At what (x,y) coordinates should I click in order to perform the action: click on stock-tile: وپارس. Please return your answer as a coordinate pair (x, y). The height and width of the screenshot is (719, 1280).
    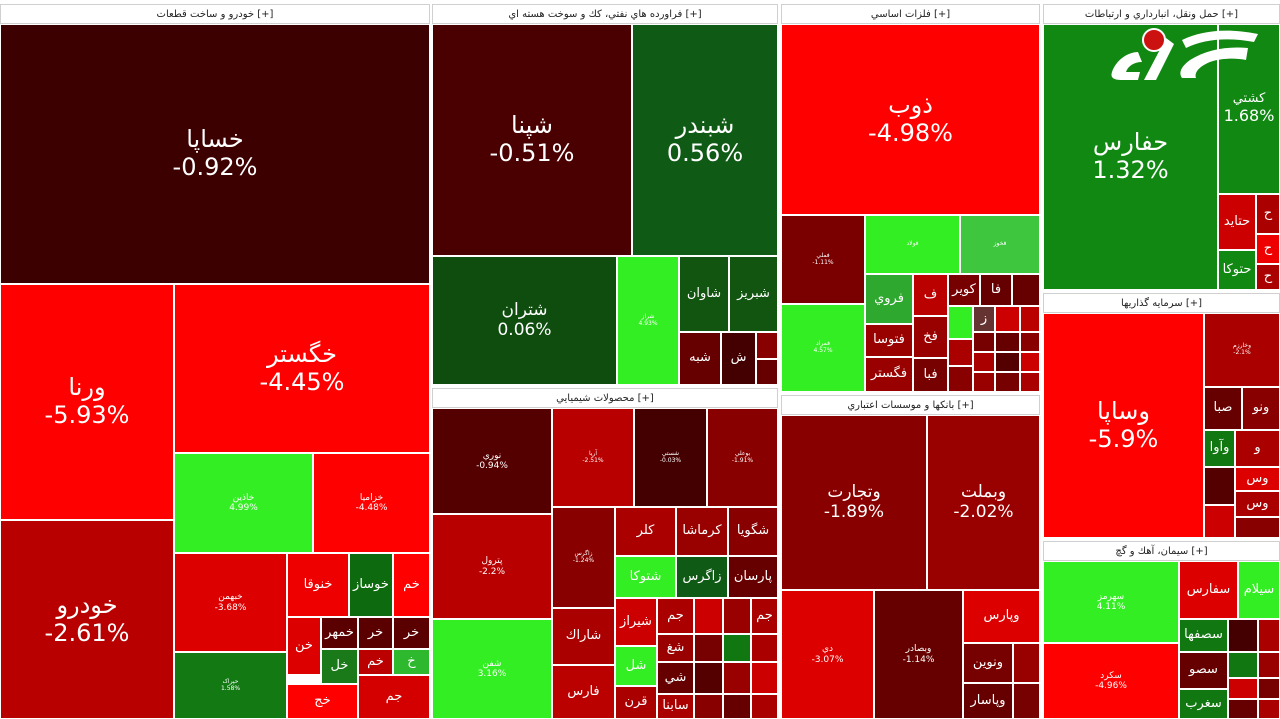
    Looking at the image, I should click on (1001, 616).